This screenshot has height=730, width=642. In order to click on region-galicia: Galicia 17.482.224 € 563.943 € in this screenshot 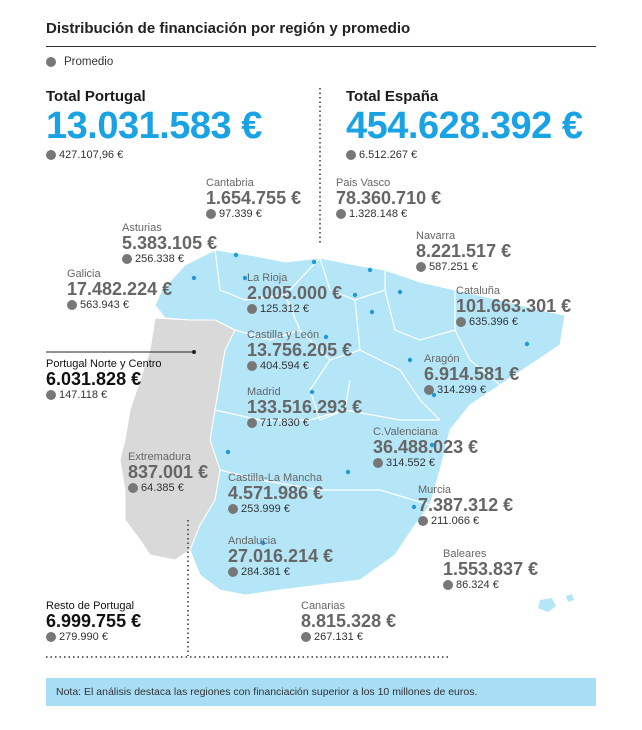, I will do `click(119, 289)`.